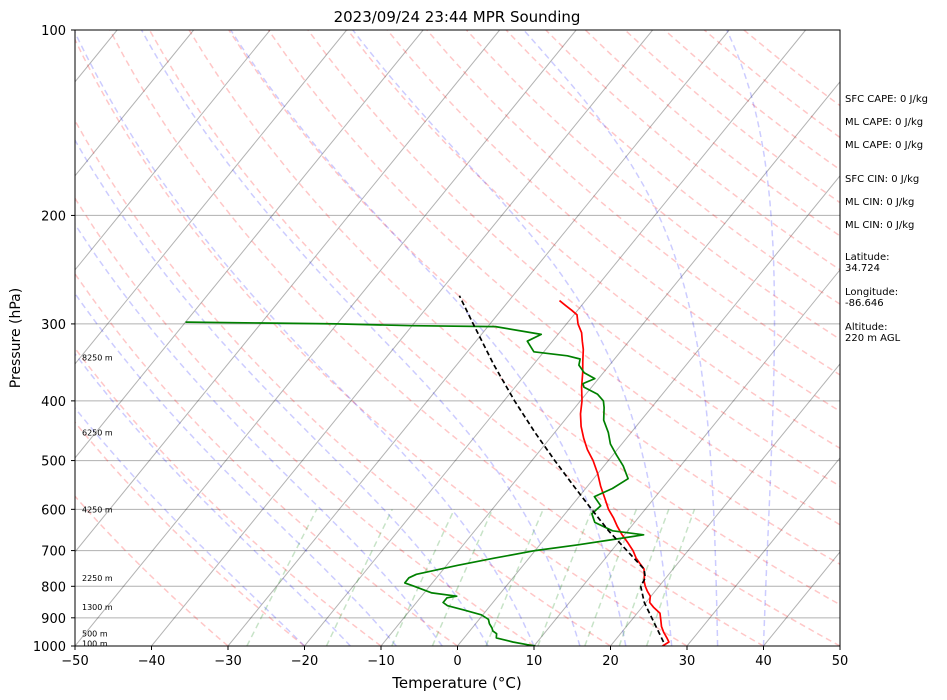 The height and width of the screenshot is (700, 947). Describe the element at coordinates (53, 31) in the screenshot. I see `y-tick-label: 100` at that location.